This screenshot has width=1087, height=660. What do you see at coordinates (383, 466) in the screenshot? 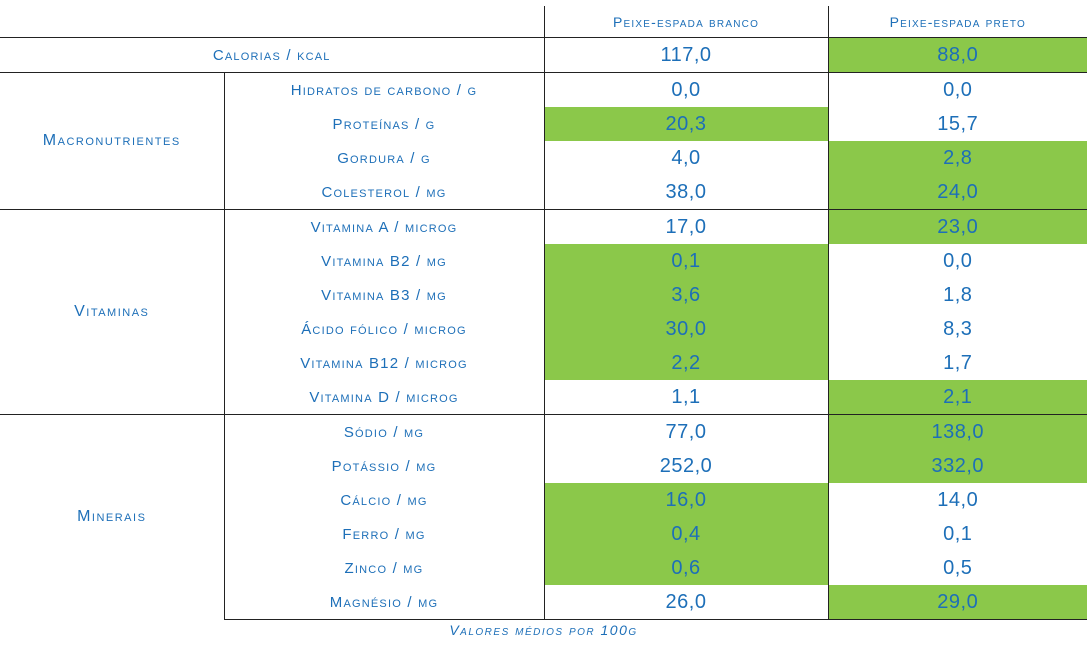
I see `nutrient-label: Potássio / mg` at bounding box center [383, 466].